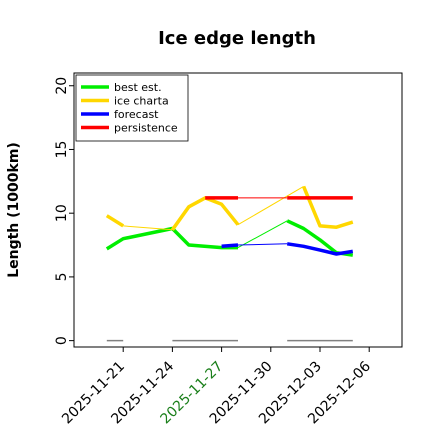 The image size is (440, 440). Describe the element at coordinates (62, 213) in the screenshot. I see `y-tick-label: 10` at that location.